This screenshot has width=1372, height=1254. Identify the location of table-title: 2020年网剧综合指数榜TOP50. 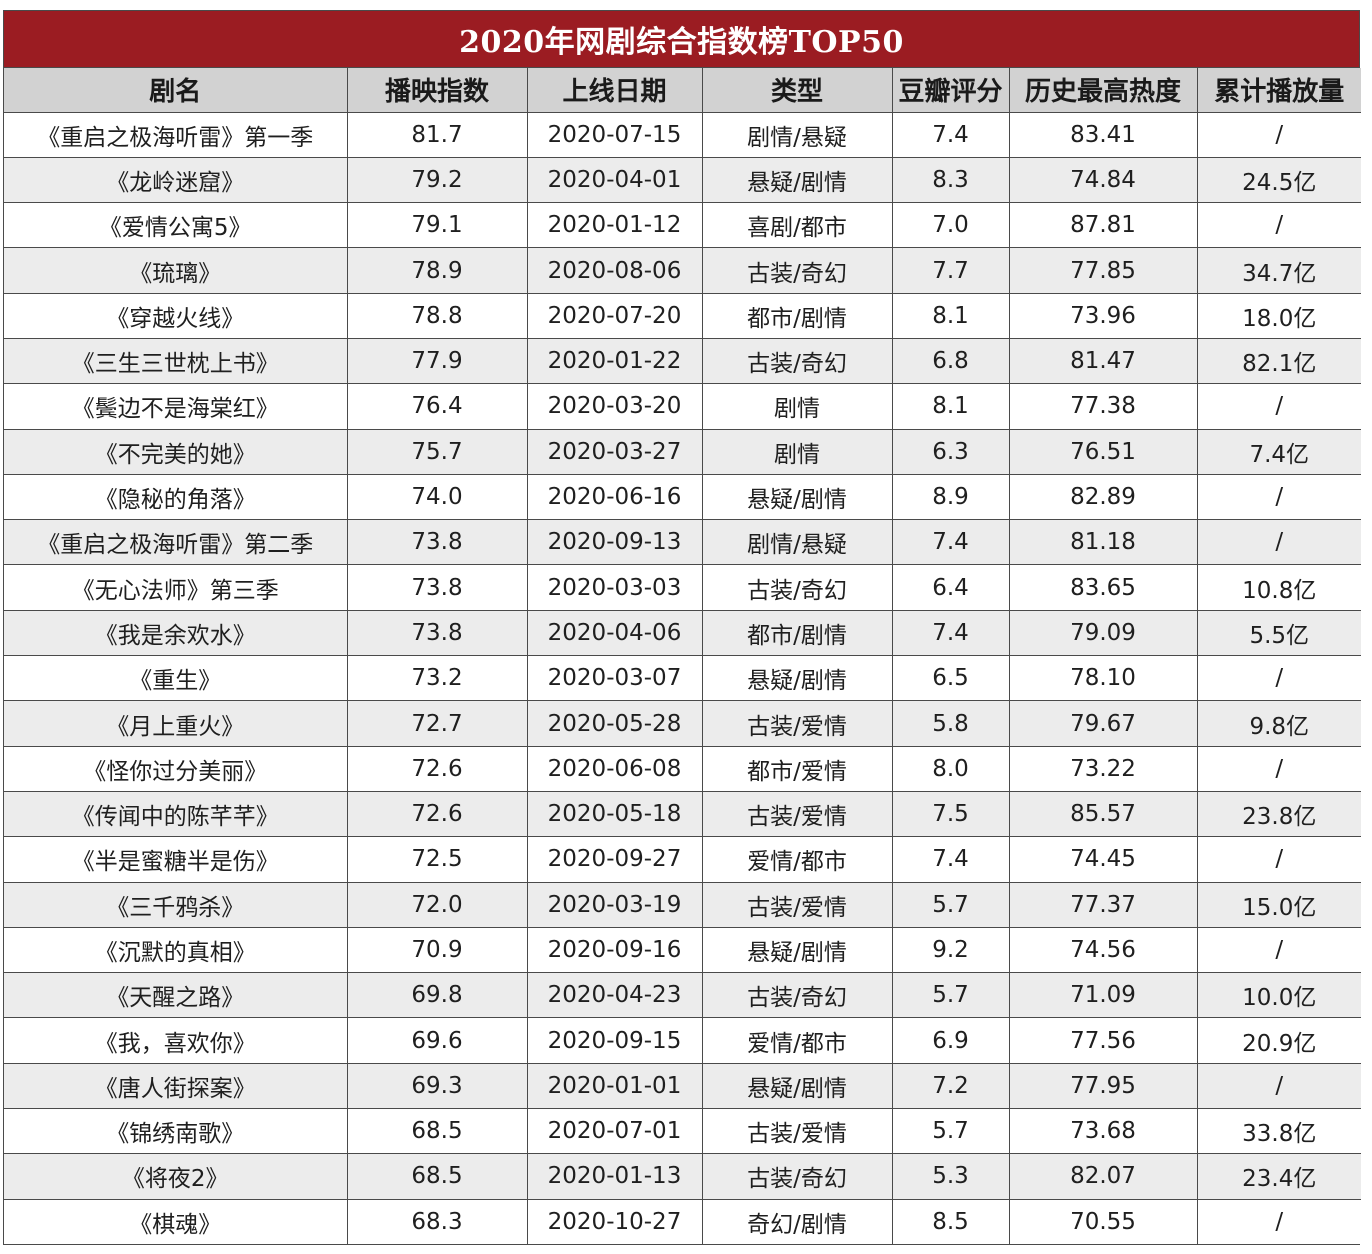
(681, 39).